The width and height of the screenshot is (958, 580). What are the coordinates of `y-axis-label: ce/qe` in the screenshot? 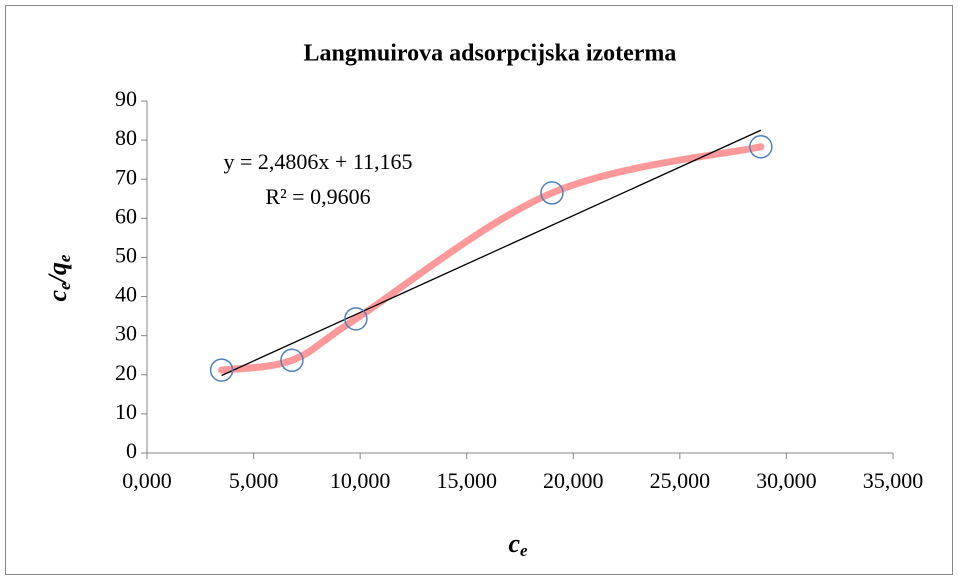 It's located at (58, 277).